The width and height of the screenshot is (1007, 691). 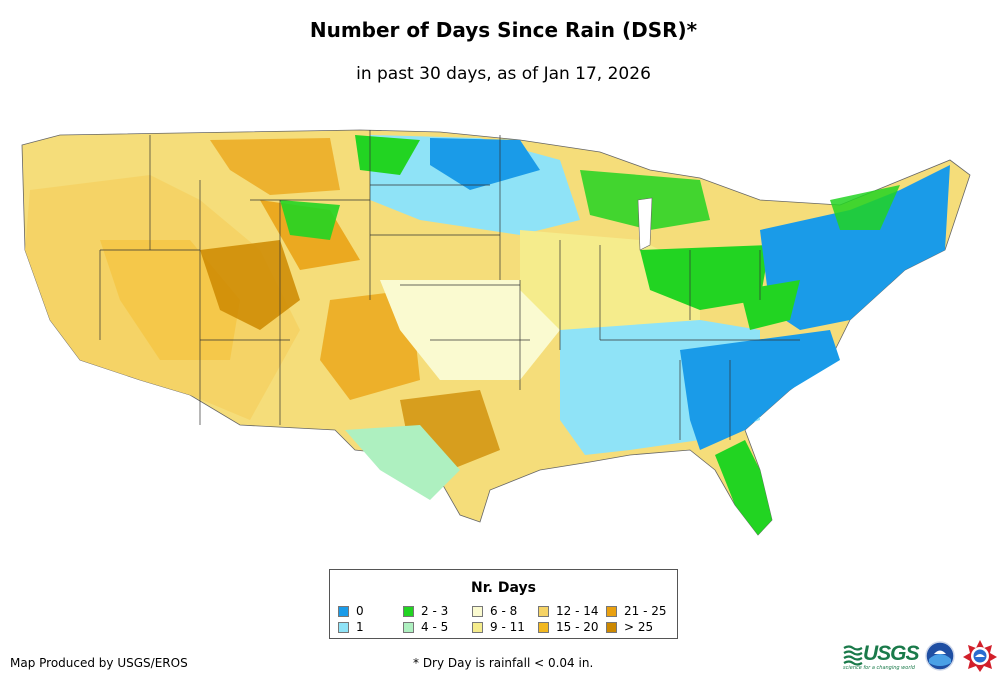 What do you see at coordinates (503, 663) in the screenshot?
I see `dry-day-footnote: * Dry Day is rainfall < 0.04 in.` at bounding box center [503, 663].